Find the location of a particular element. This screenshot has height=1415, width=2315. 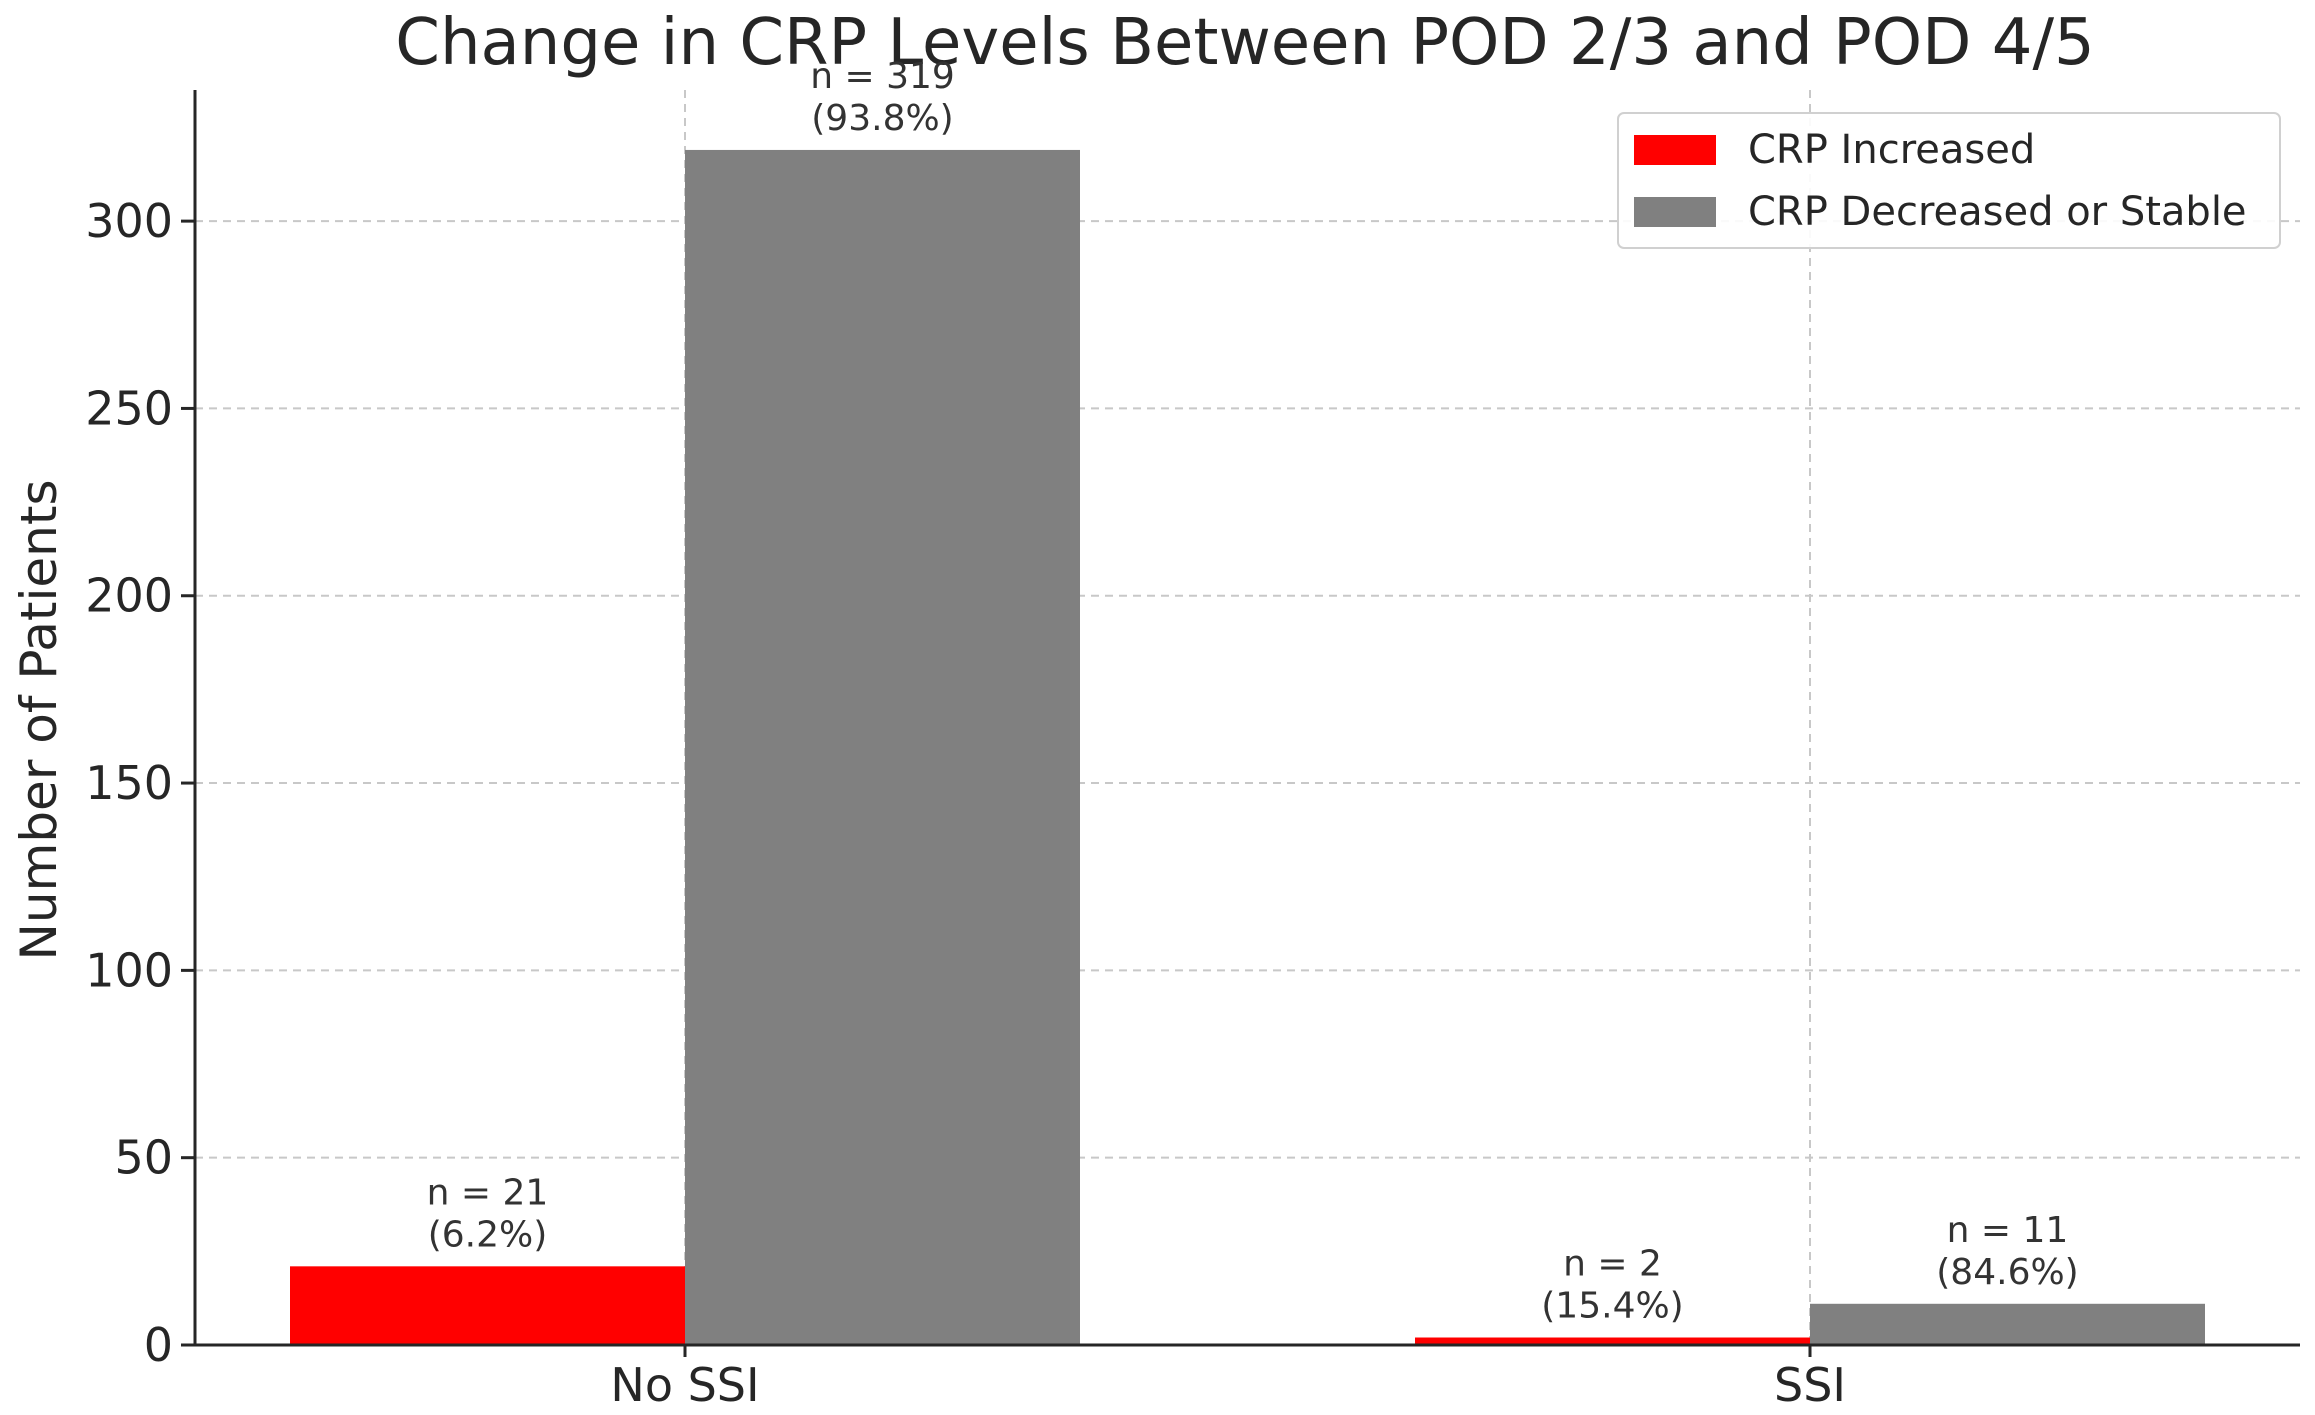

legend: CRP Increased CRP Decreased or Stable is located at coordinates (1949, 180).